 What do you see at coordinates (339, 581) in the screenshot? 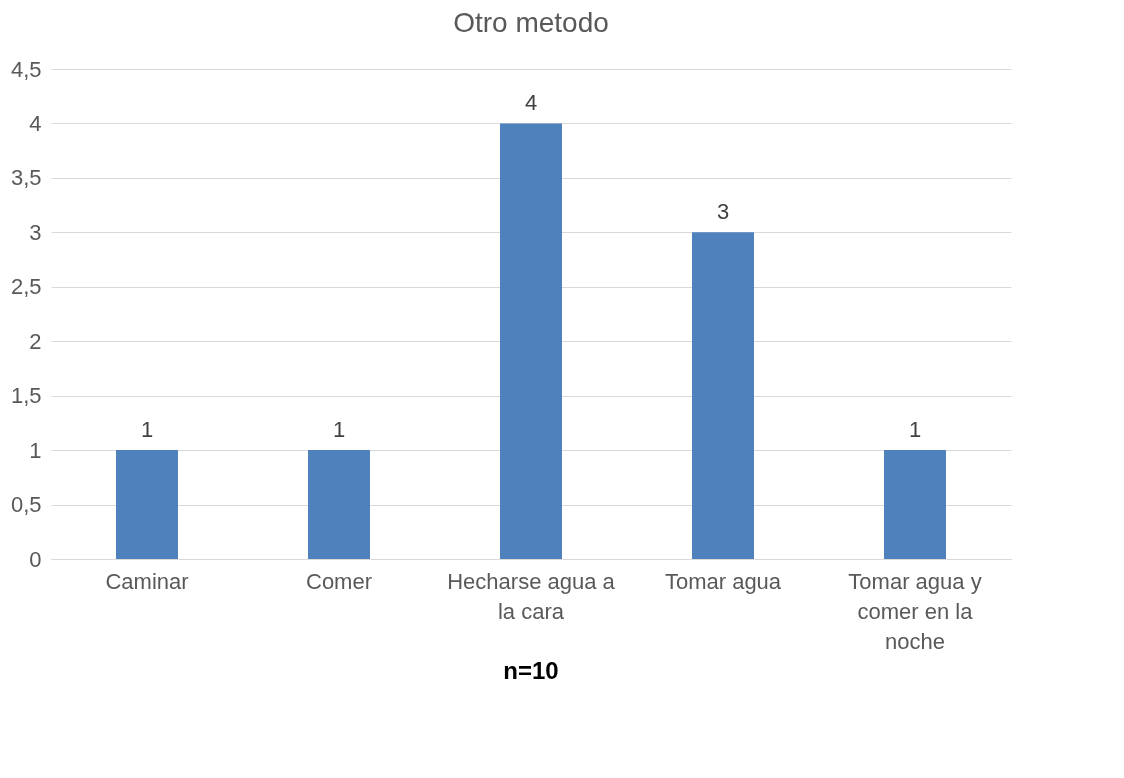
I see `x-tick-label: Comer` at bounding box center [339, 581].